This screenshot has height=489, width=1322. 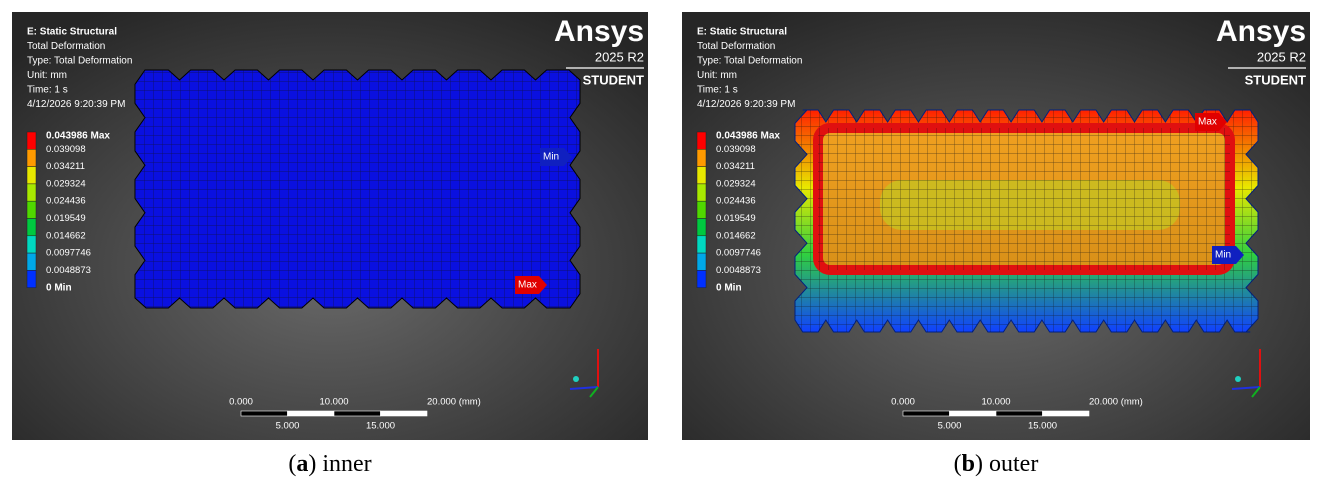 I want to click on caption-part: a, so click(x=302, y=464).